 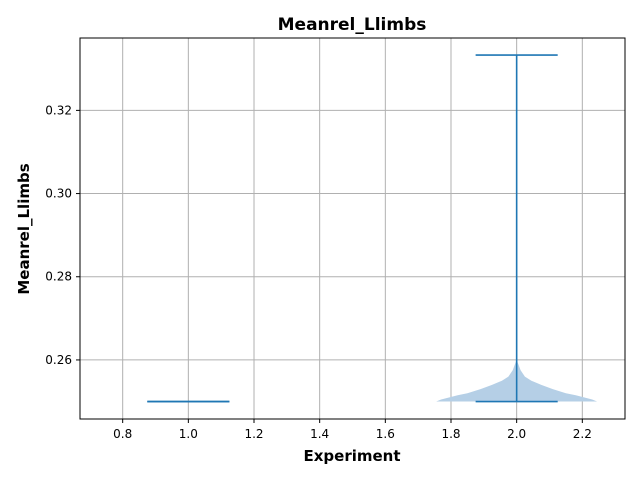 I want to click on y-axis-label: Meanrel_Llimbs, so click(x=24, y=228).